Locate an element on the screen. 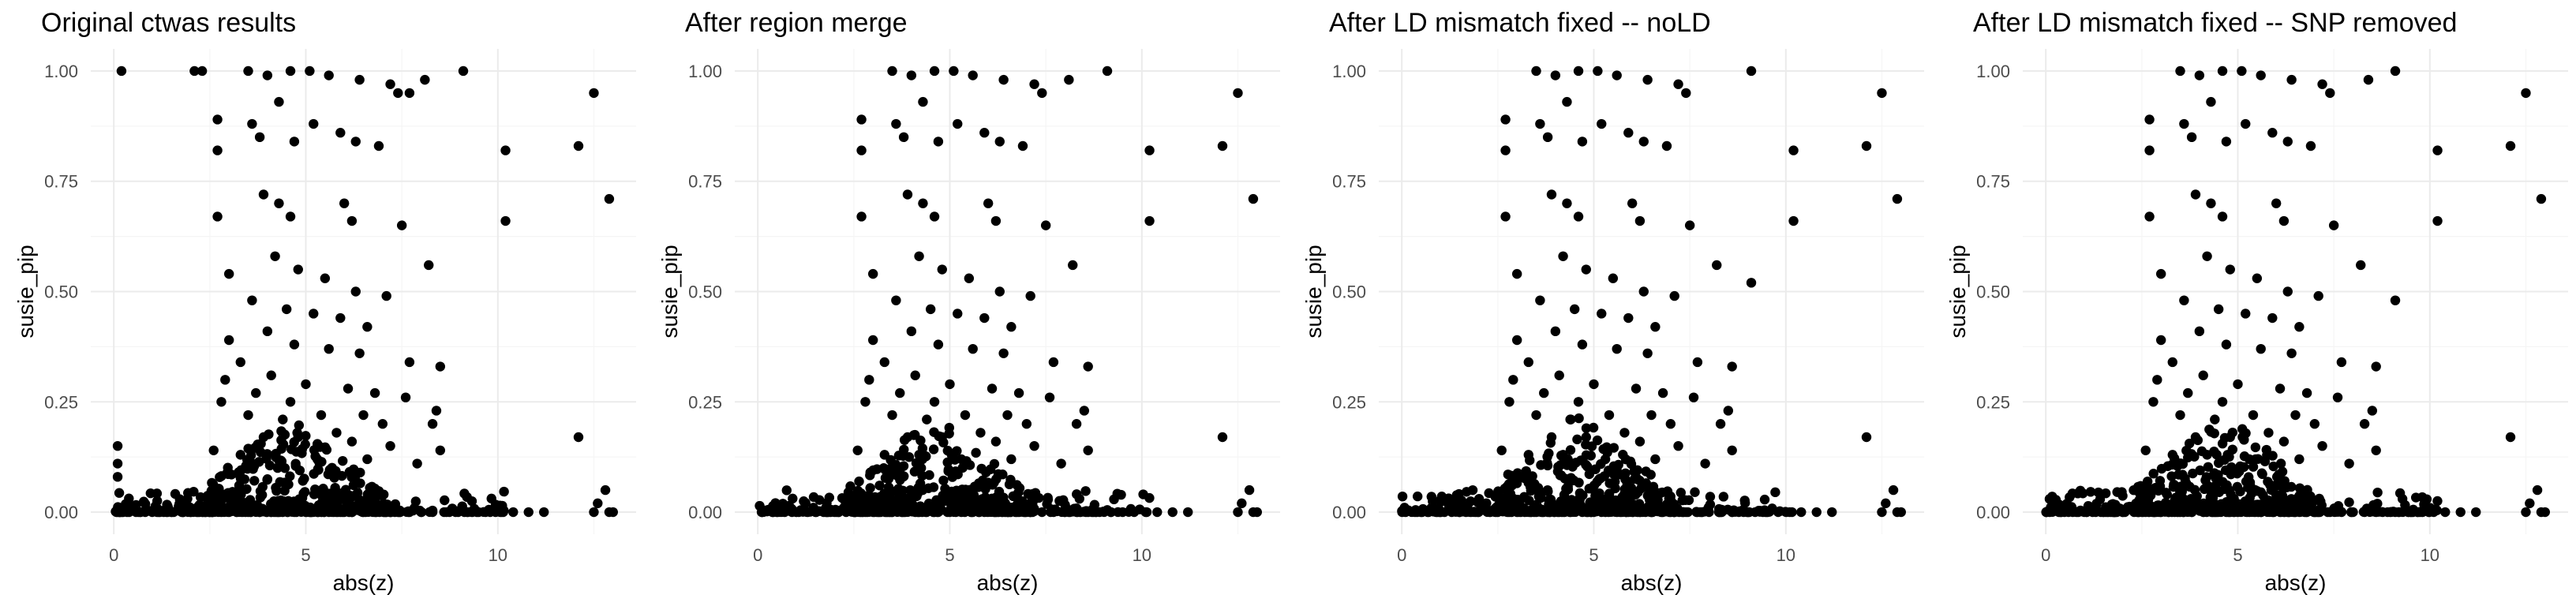  x-axis-title: abs(z) is located at coordinates (364, 582).